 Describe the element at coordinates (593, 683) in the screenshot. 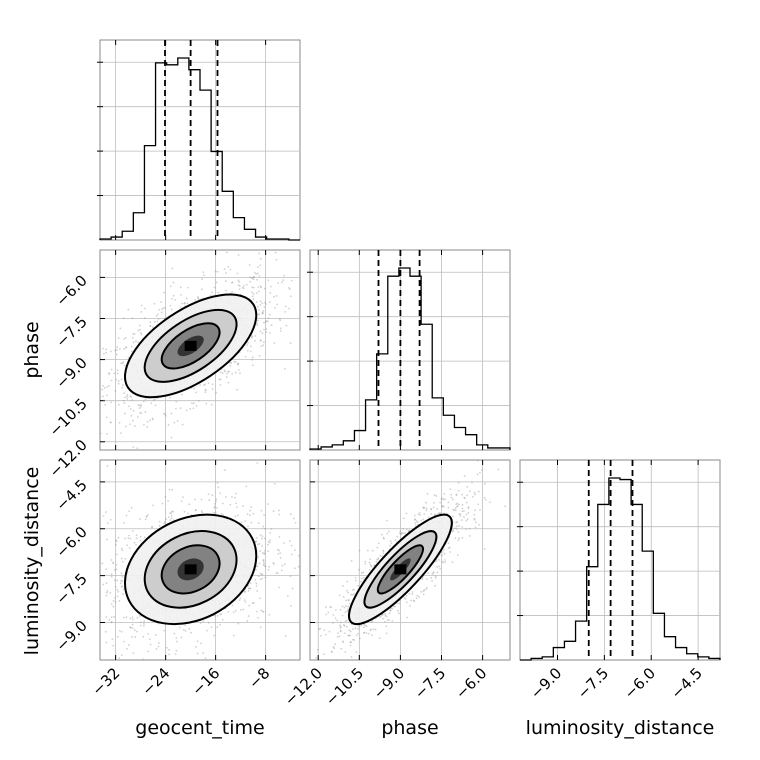

I see `x-tick-label: −7.5` at that location.